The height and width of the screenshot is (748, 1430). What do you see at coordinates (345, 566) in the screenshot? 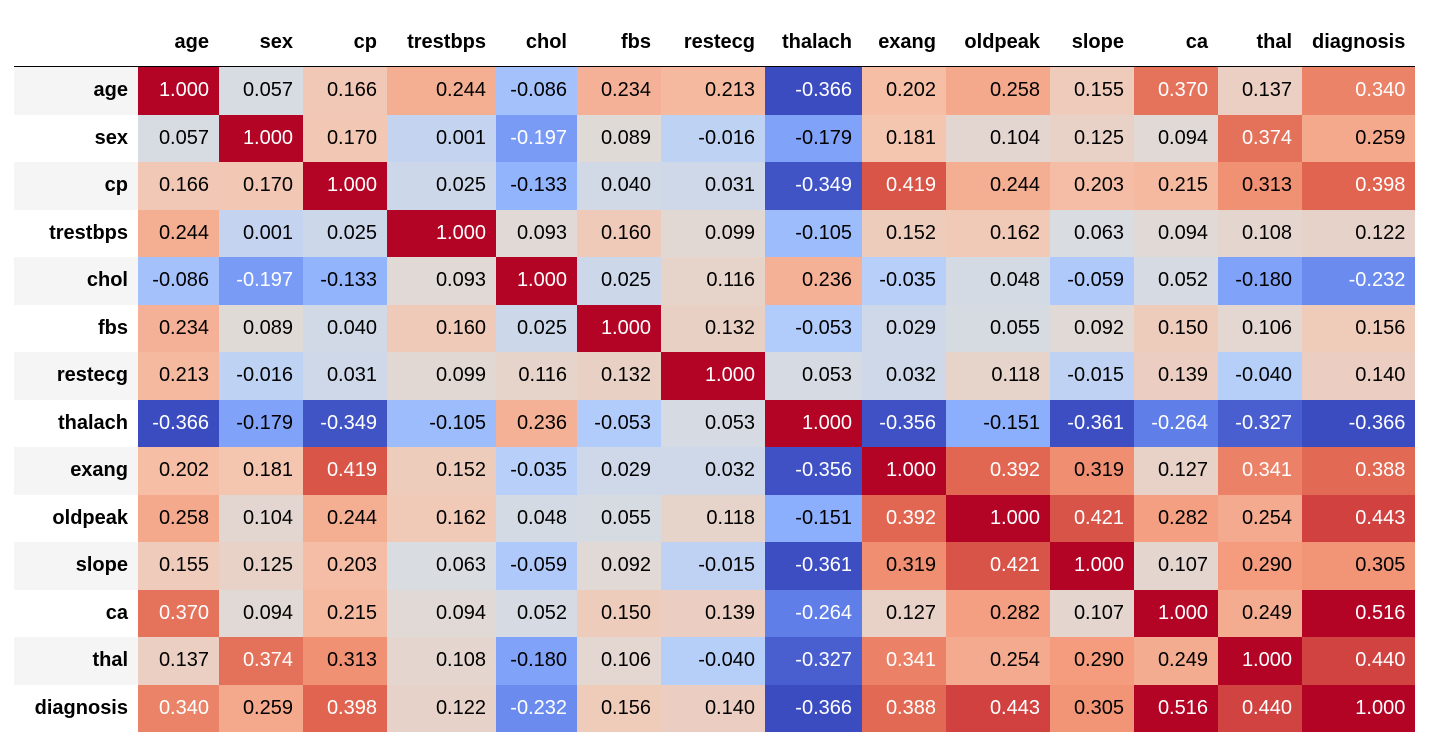
I see `heatmap-cell: 0.203` at bounding box center [345, 566].